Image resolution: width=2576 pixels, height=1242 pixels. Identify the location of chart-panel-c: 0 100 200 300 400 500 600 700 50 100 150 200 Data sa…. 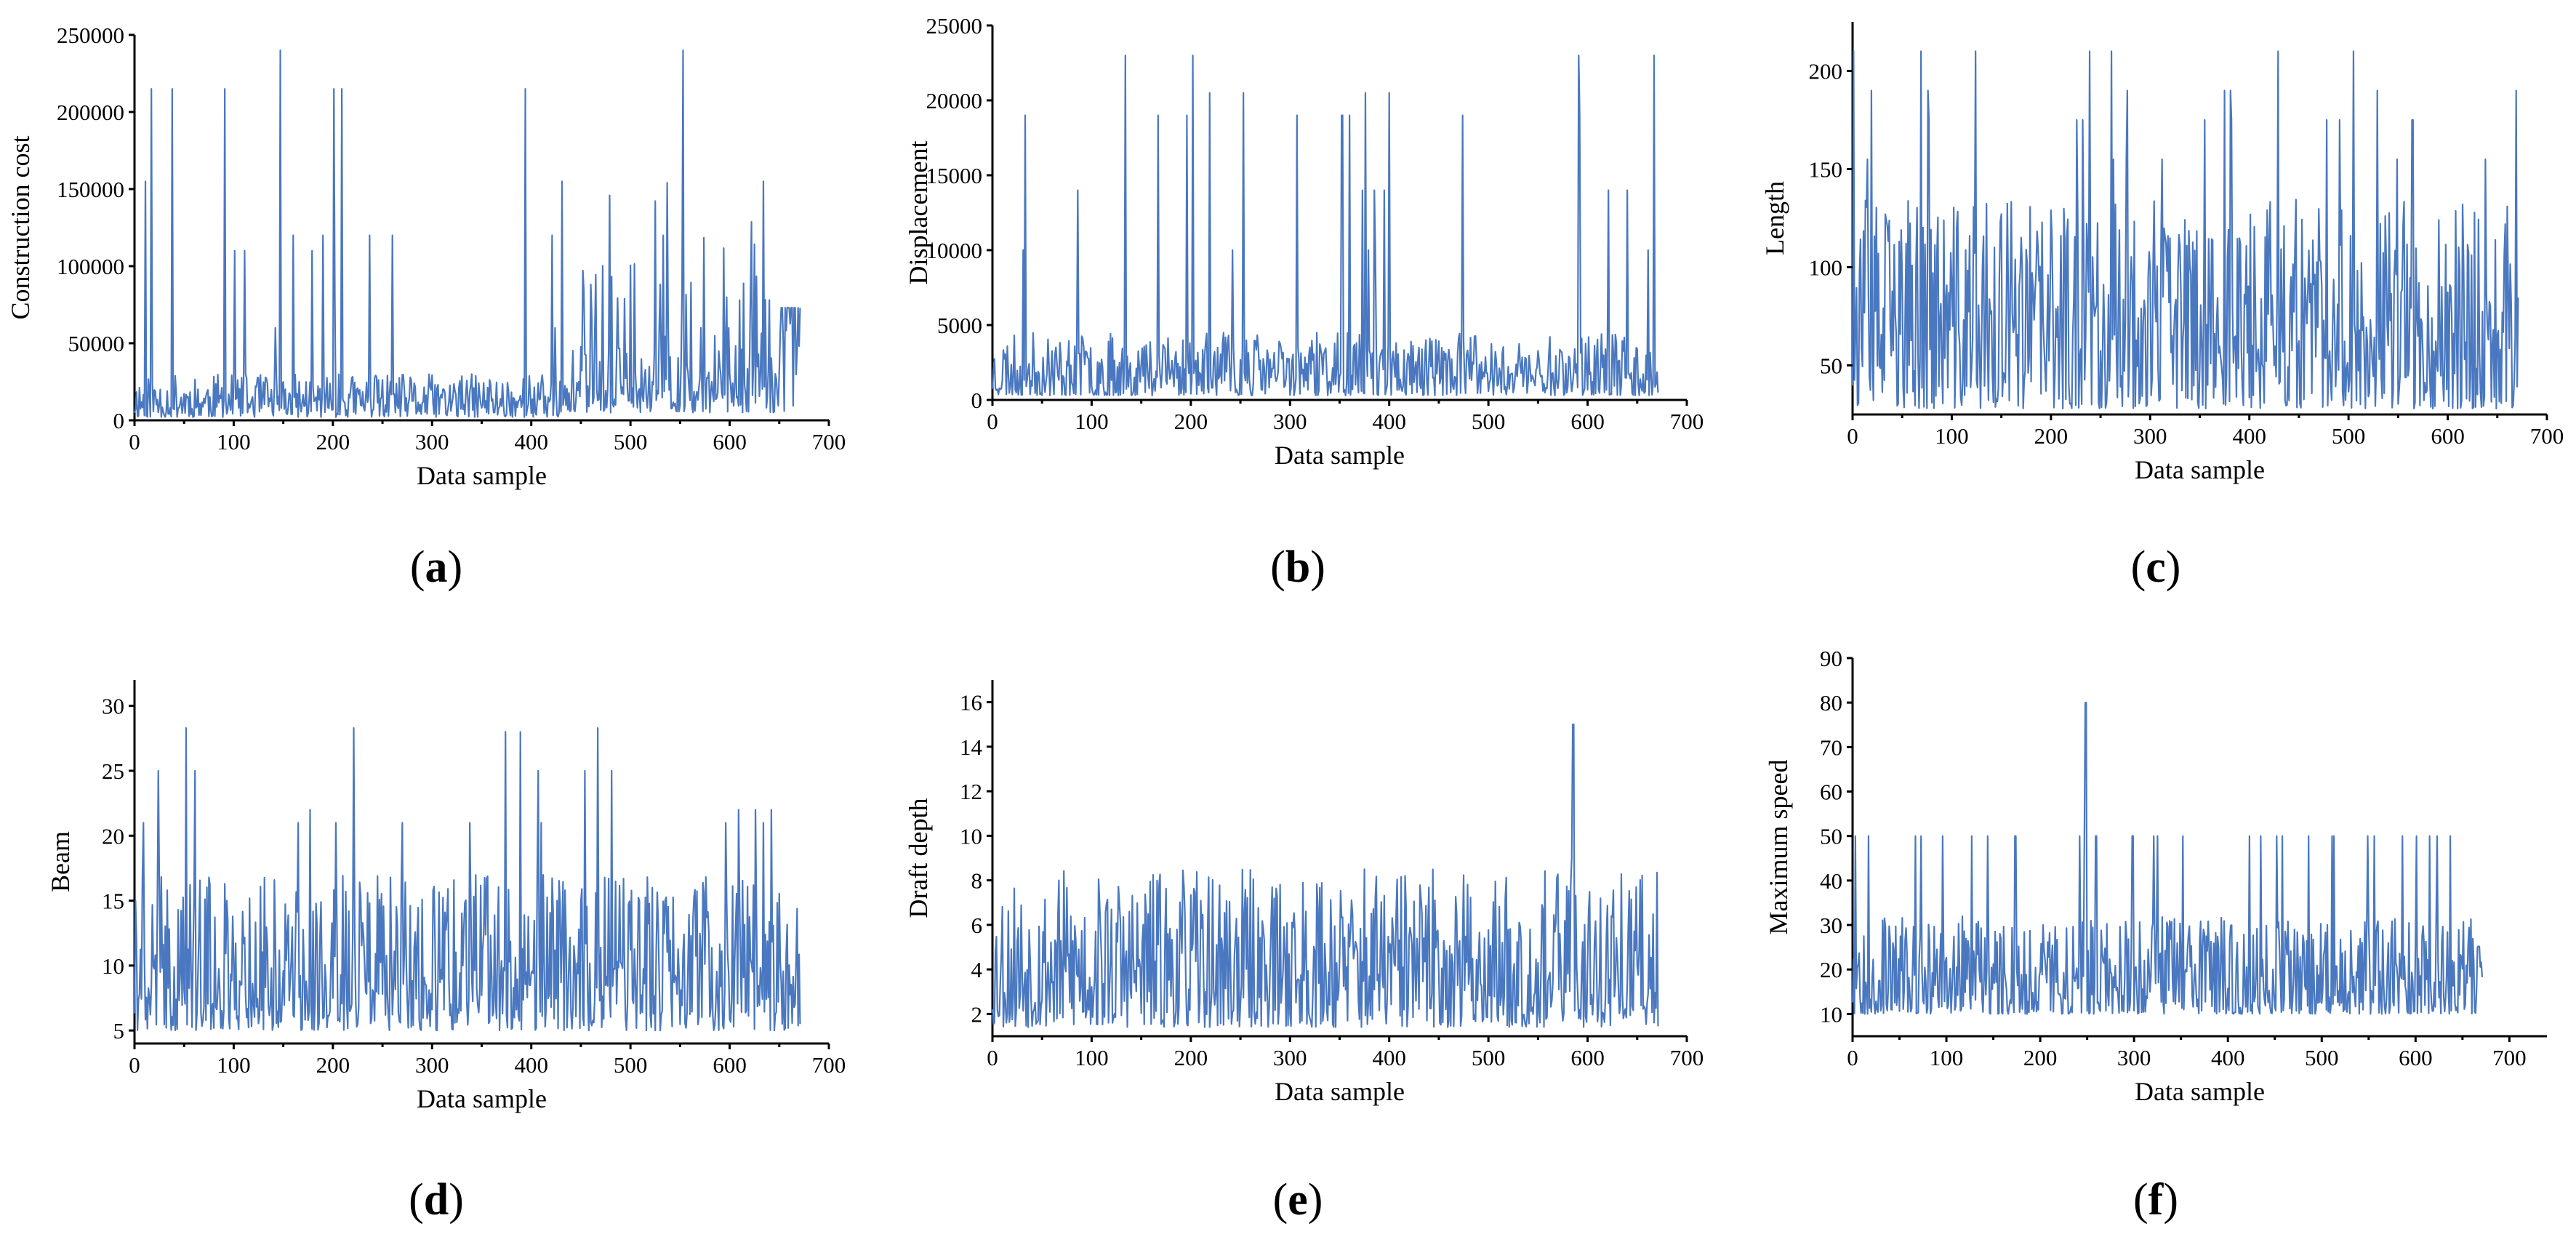
(2162, 307).